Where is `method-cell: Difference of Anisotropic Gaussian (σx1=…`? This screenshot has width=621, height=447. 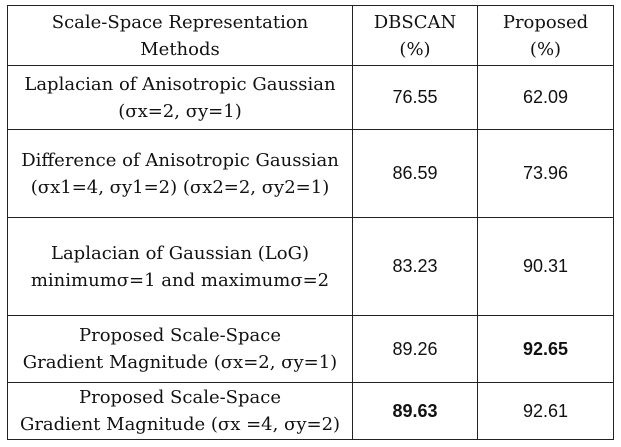
method-cell: Difference of Anisotropic Gaussian (σx1=… is located at coordinates (180, 173).